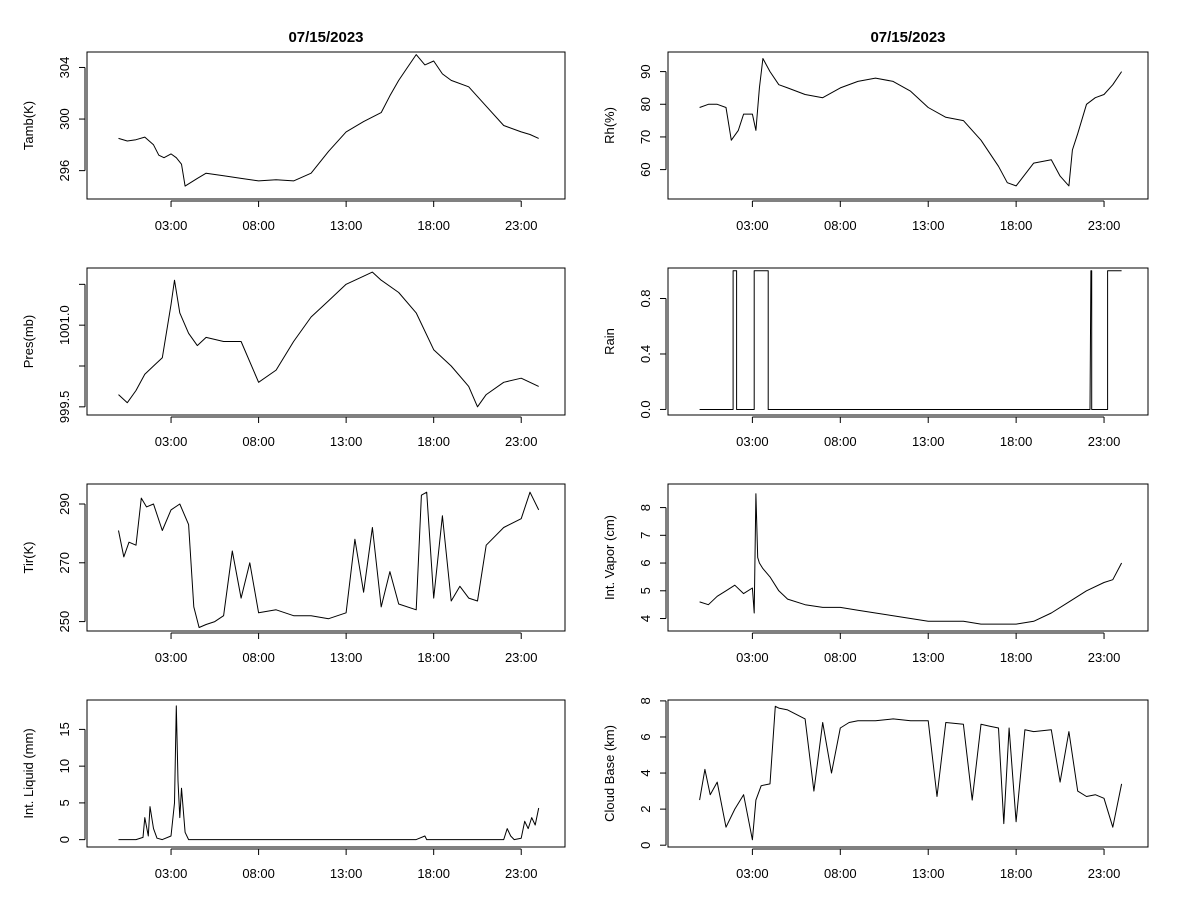  I want to click on y-tick-label: 304, so click(64, 68).